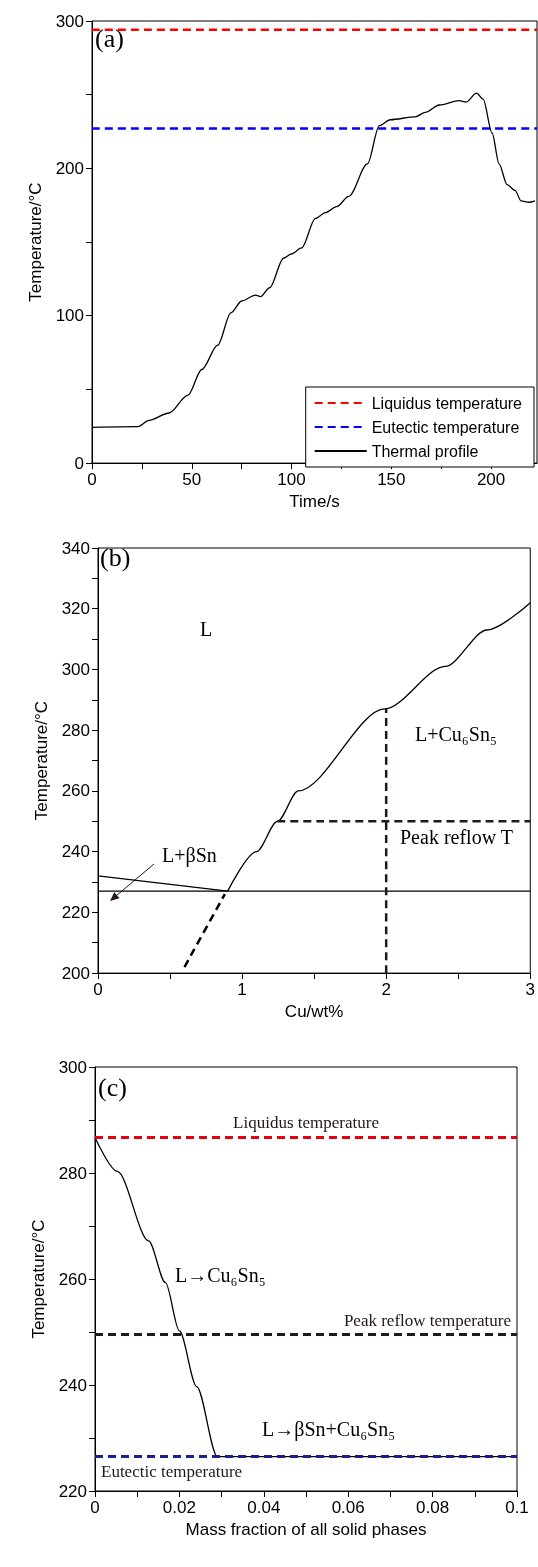 The height and width of the screenshot is (1567, 538). What do you see at coordinates (242, 990) in the screenshot?
I see `x-tick-label: 1` at bounding box center [242, 990].